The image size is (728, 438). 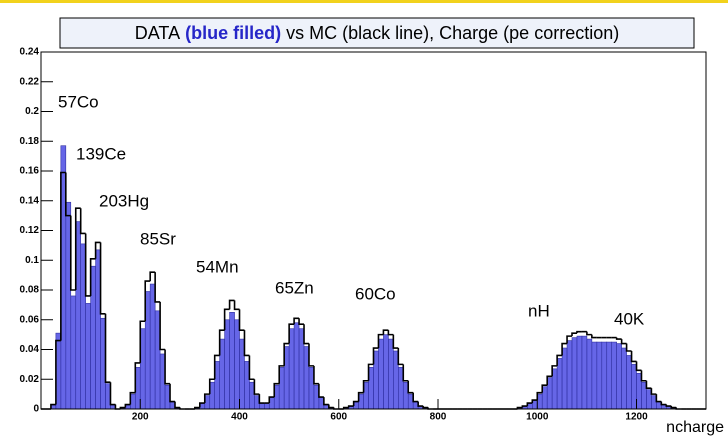 I want to click on peak-label: 203Hg, so click(x=124, y=200).